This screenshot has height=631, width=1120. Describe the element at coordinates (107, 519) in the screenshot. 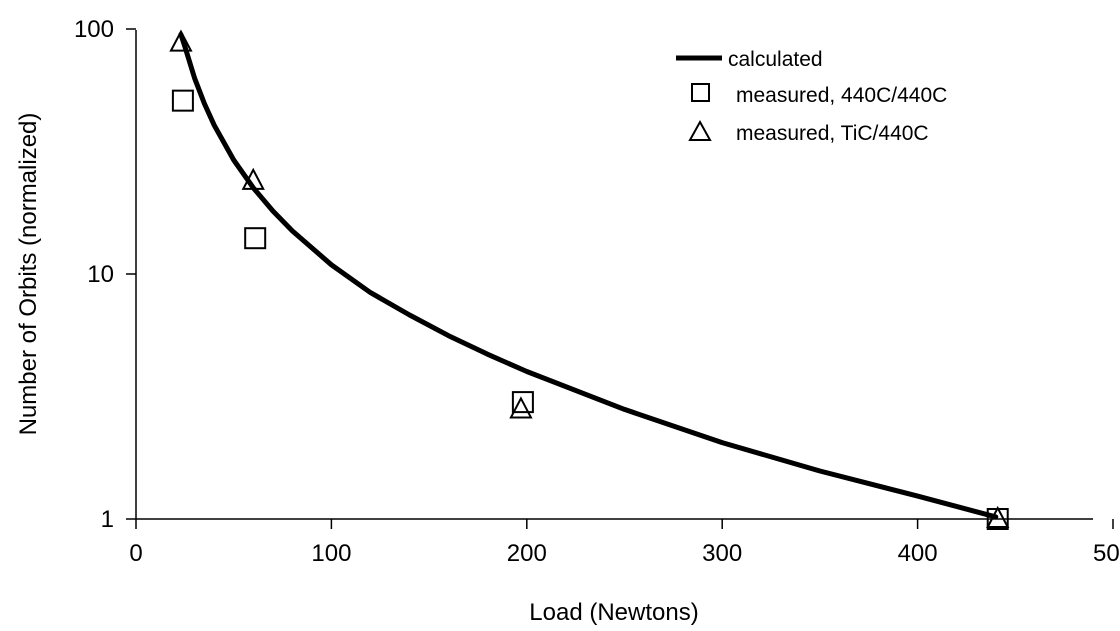

I see `y-tick-label: 1` at that location.